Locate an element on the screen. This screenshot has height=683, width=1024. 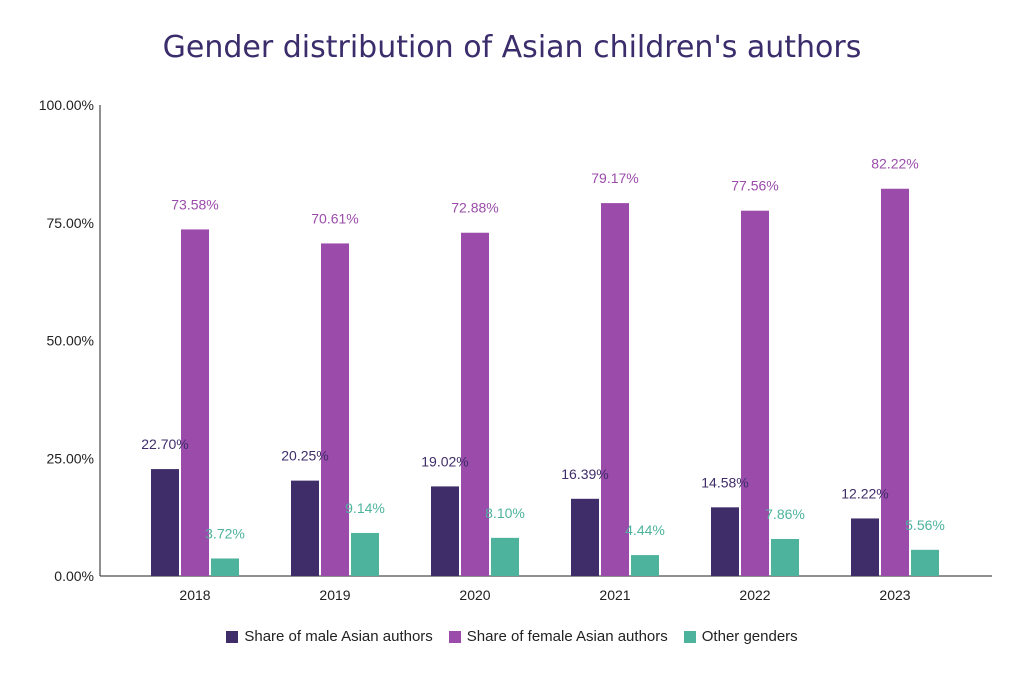
data-label: 82.22% is located at coordinates (894, 164).